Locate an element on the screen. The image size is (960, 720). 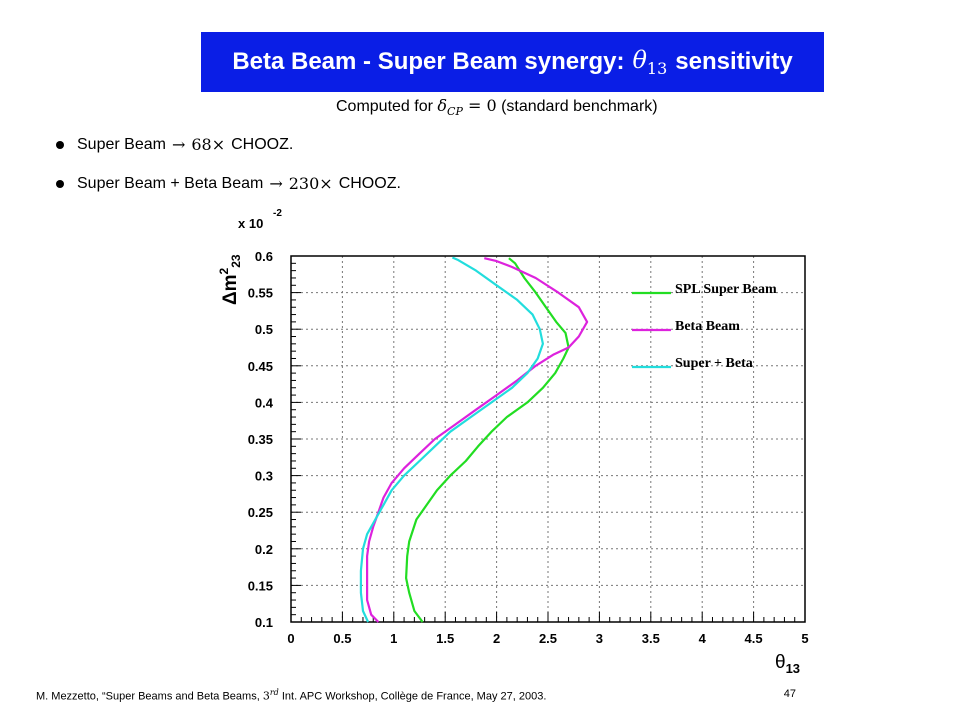
x-tick-label: 0 is located at coordinates (290, 638).